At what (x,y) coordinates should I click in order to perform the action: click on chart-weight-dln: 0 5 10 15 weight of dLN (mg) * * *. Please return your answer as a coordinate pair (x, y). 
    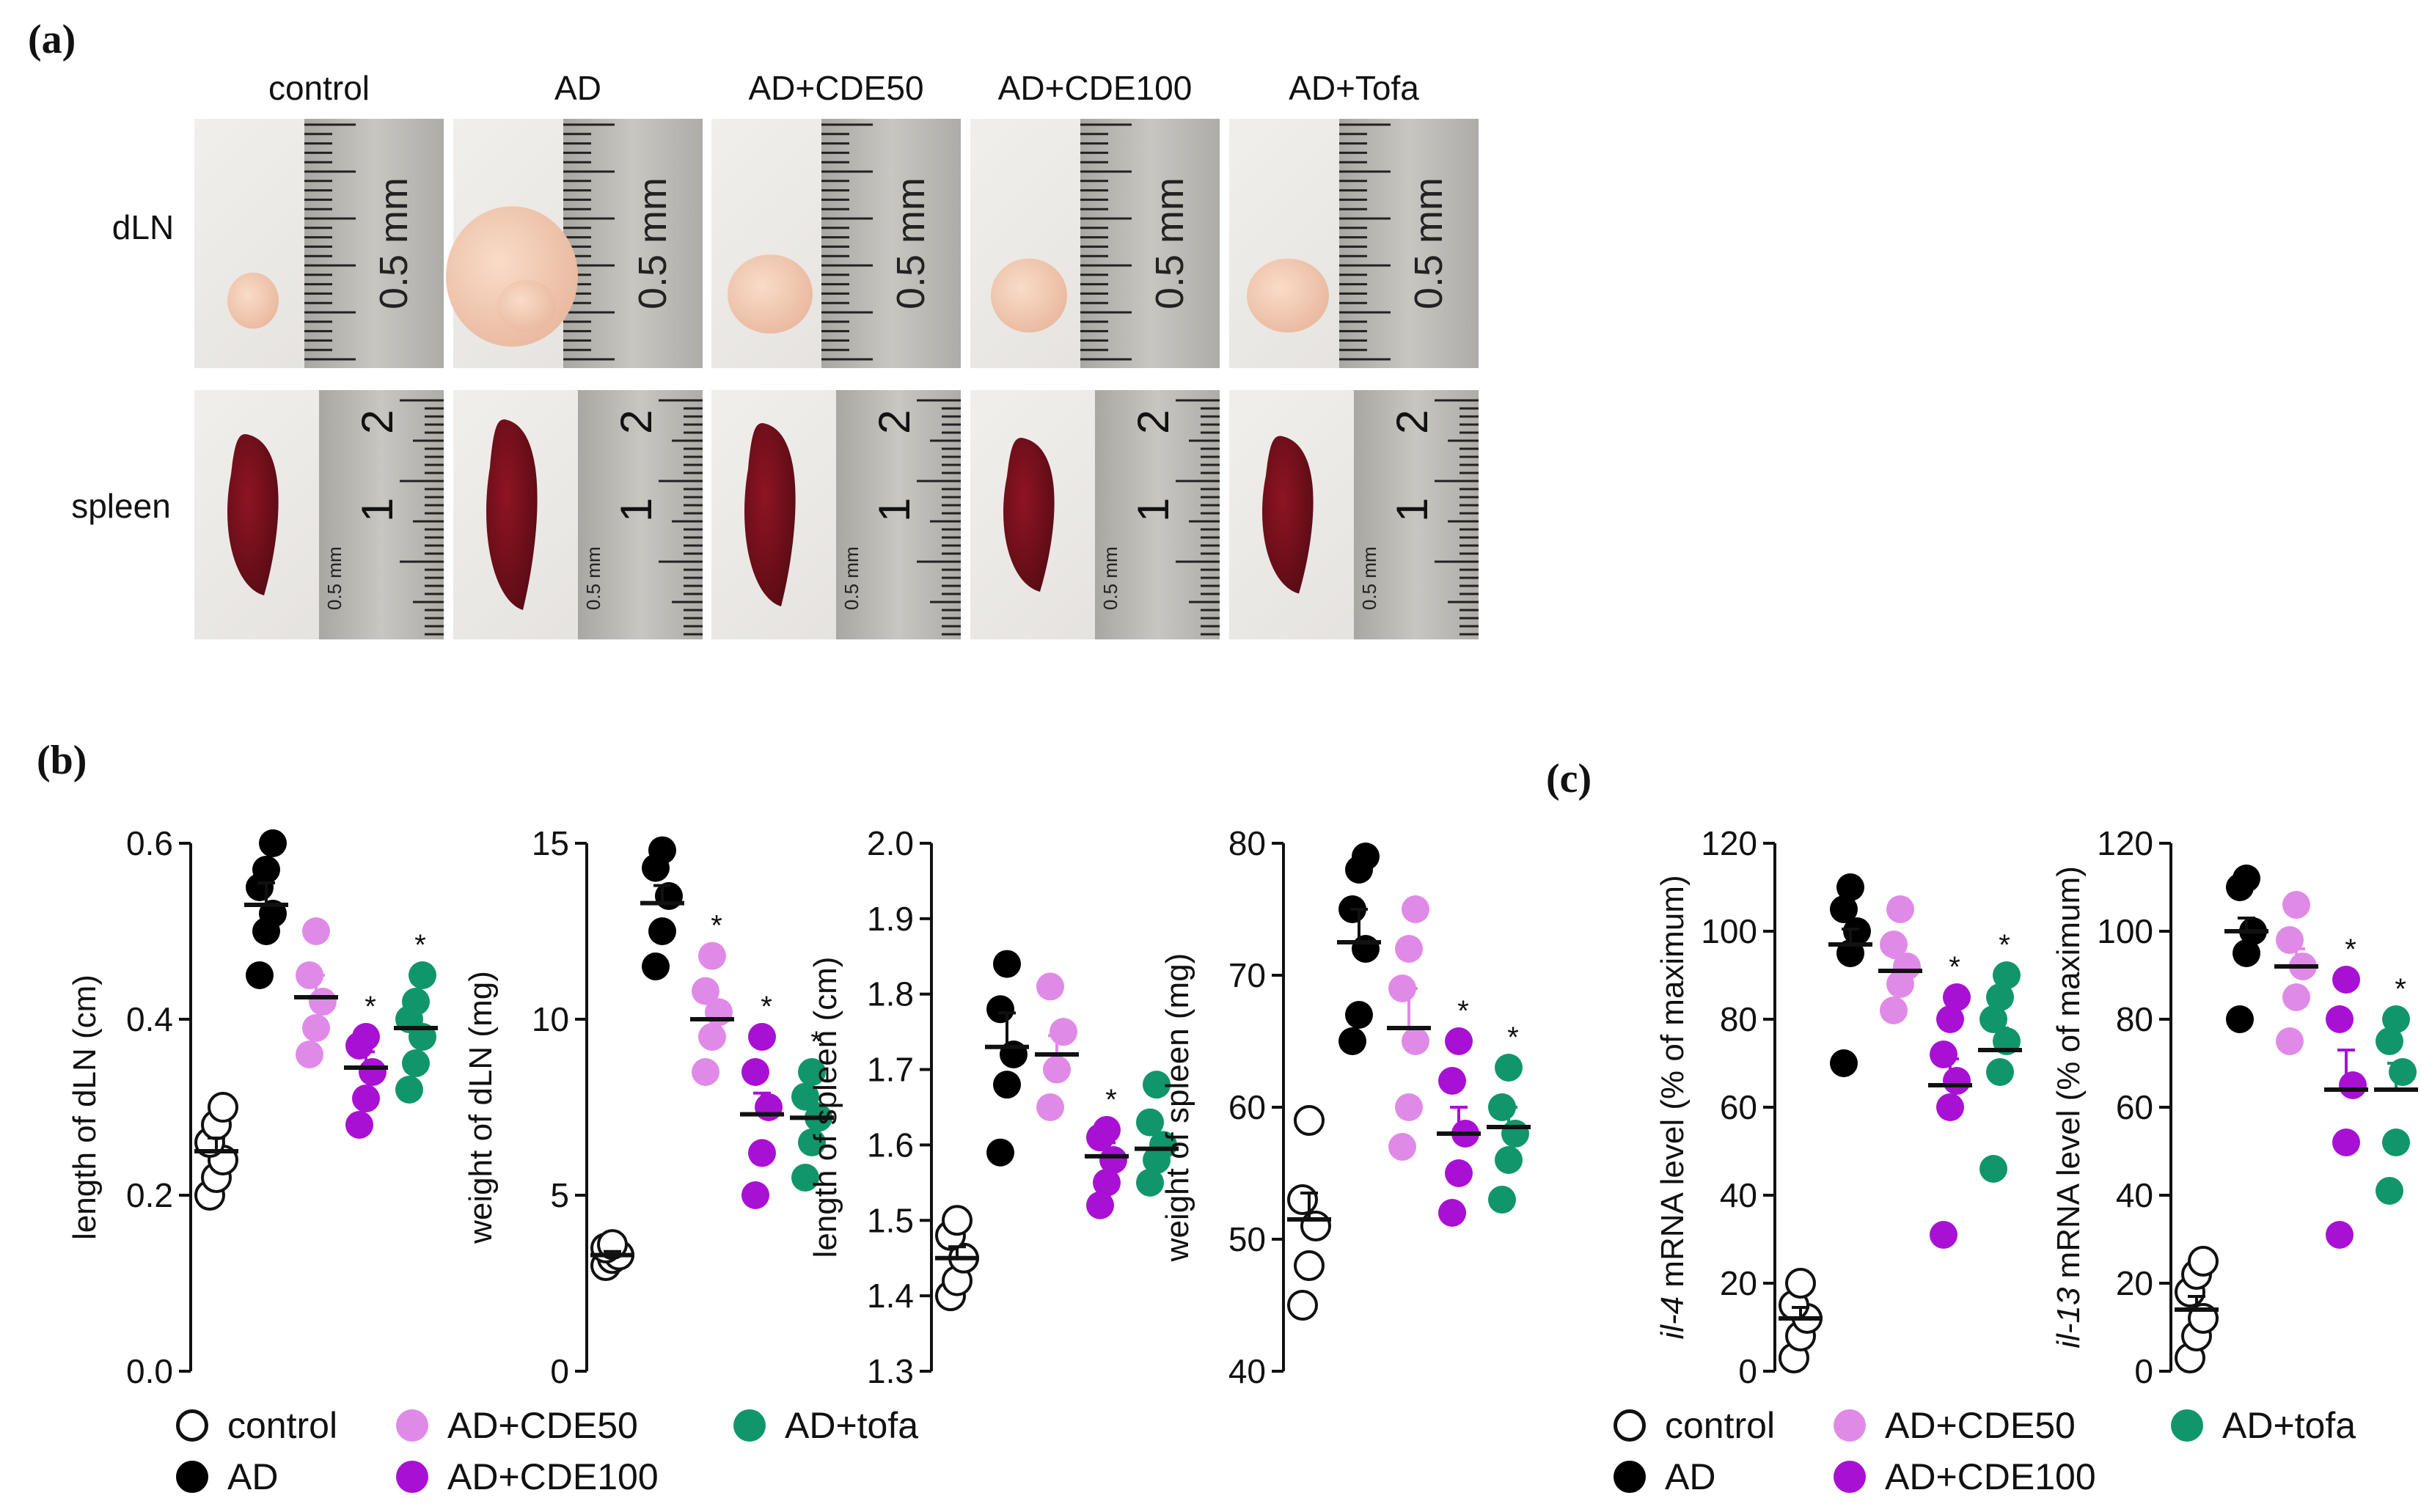
    Looking at the image, I should click on (649, 1107).